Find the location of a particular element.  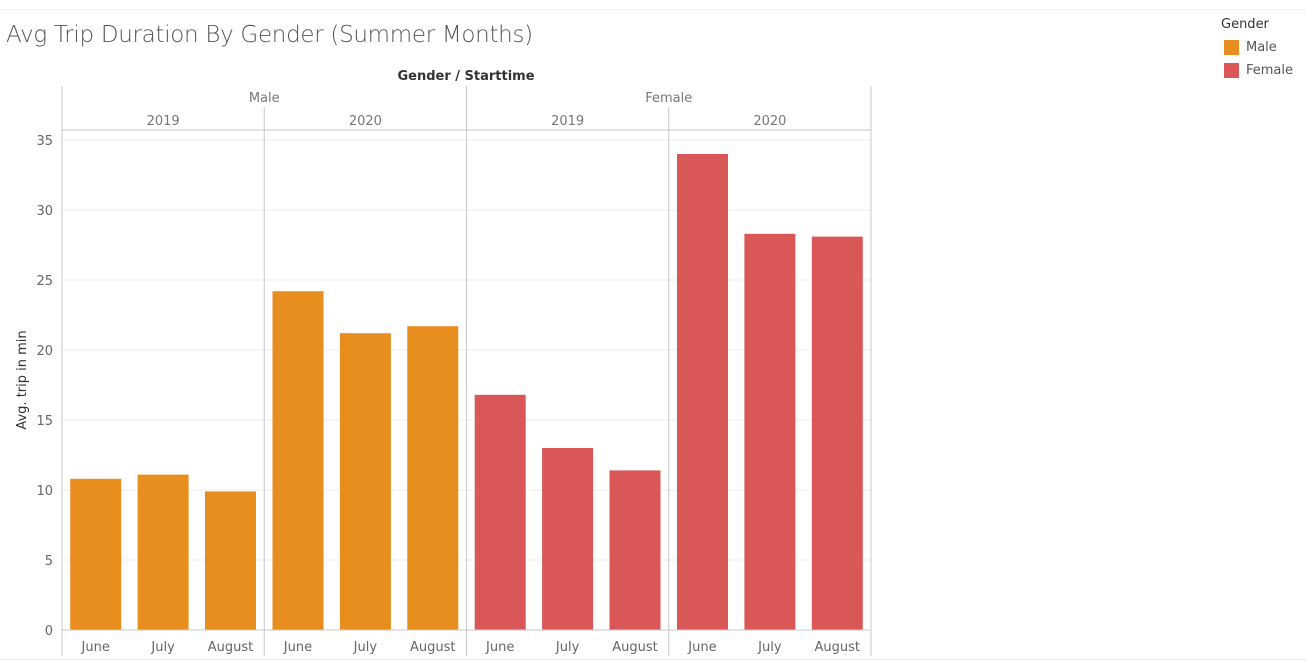

y-tick-label: 35 is located at coordinates (44, 141).